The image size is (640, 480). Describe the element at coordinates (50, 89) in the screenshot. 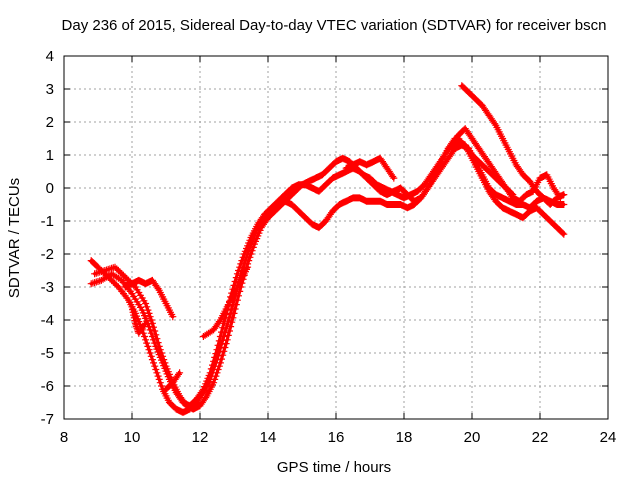

I see `y-tick-label: 3` at that location.